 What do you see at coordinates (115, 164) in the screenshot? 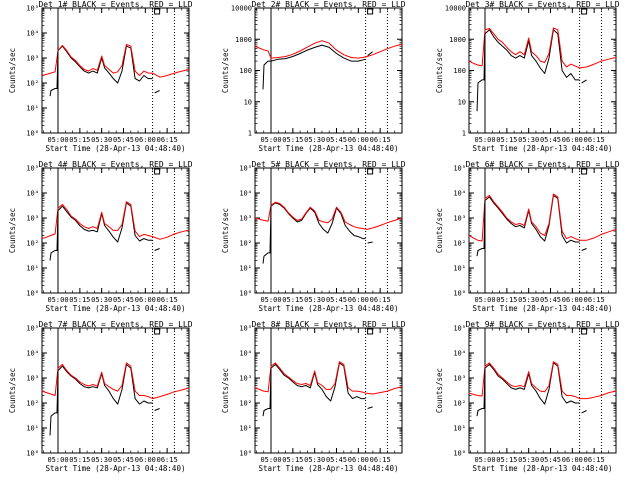
I see `panel-title: Det 4# BLACK = Events, RED = LLD` at bounding box center [115, 164].